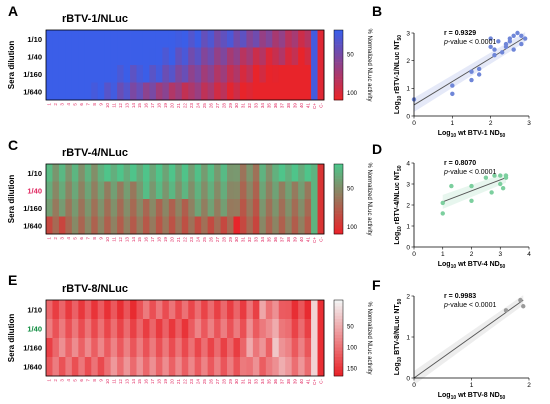 This screenshot has height=404, width=550. Describe the element at coordinates (88, 238) in the screenshot. I see `column-label: 7` at that location.